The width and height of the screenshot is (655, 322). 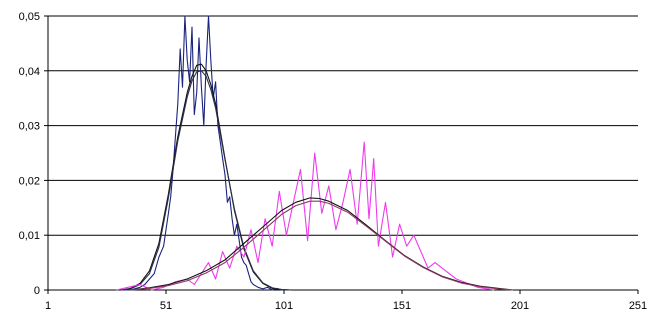 What do you see at coordinates (638, 306) in the screenshot?
I see `x-tick-label: 251` at bounding box center [638, 306].